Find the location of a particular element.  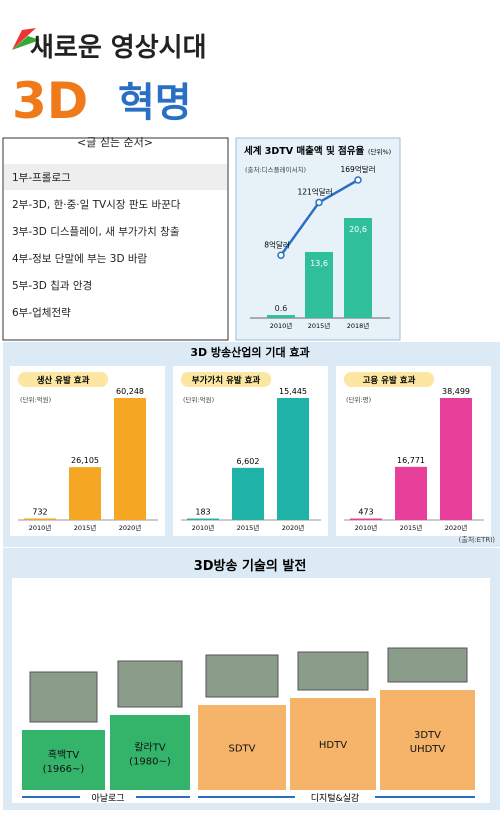

order-heading: <글 싣는 순서> is located at coordinates (115, 142).